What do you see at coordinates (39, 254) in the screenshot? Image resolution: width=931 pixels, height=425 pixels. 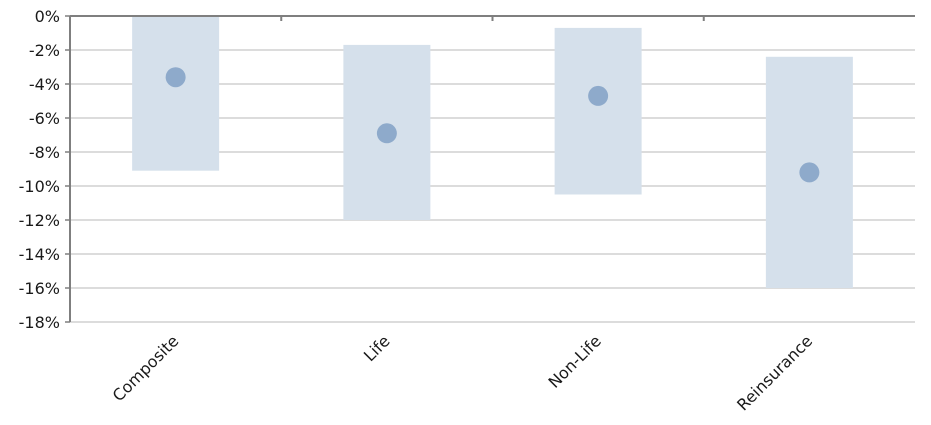 I see `y-tick-label: -14%` at bounding box center [39, 254].